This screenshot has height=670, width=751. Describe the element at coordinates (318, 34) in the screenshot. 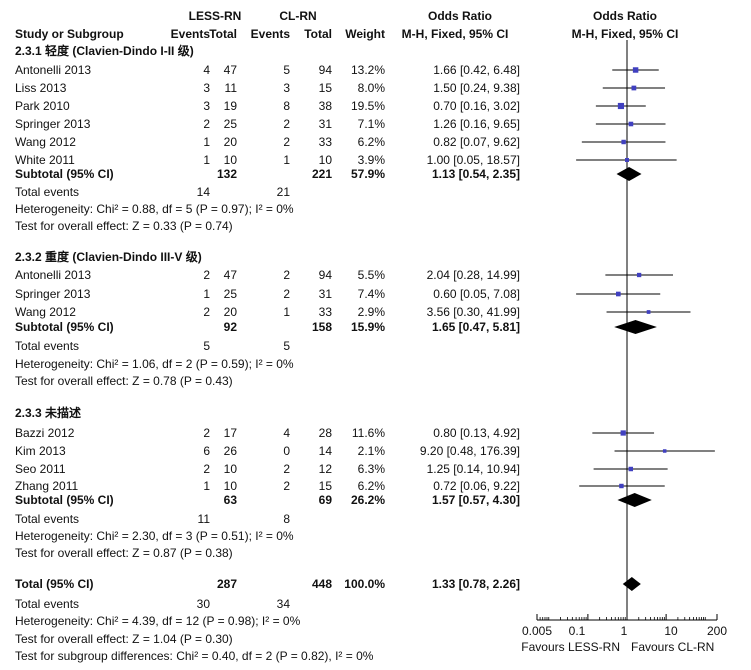

I see `total2-column-header: Total` at that location.